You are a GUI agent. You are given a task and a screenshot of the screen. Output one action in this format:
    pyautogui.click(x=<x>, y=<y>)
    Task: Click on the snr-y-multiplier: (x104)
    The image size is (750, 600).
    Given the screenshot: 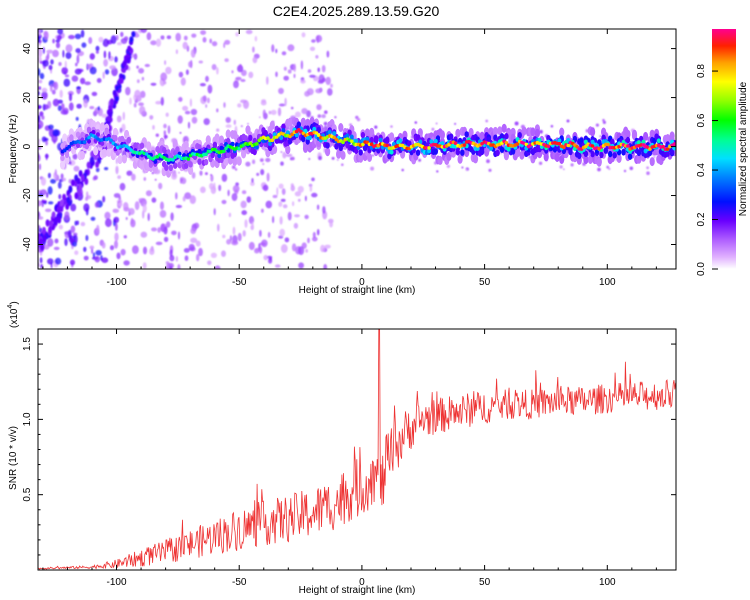 What is the action you would take?
    pyautogui.click(x=13, y=314)
    